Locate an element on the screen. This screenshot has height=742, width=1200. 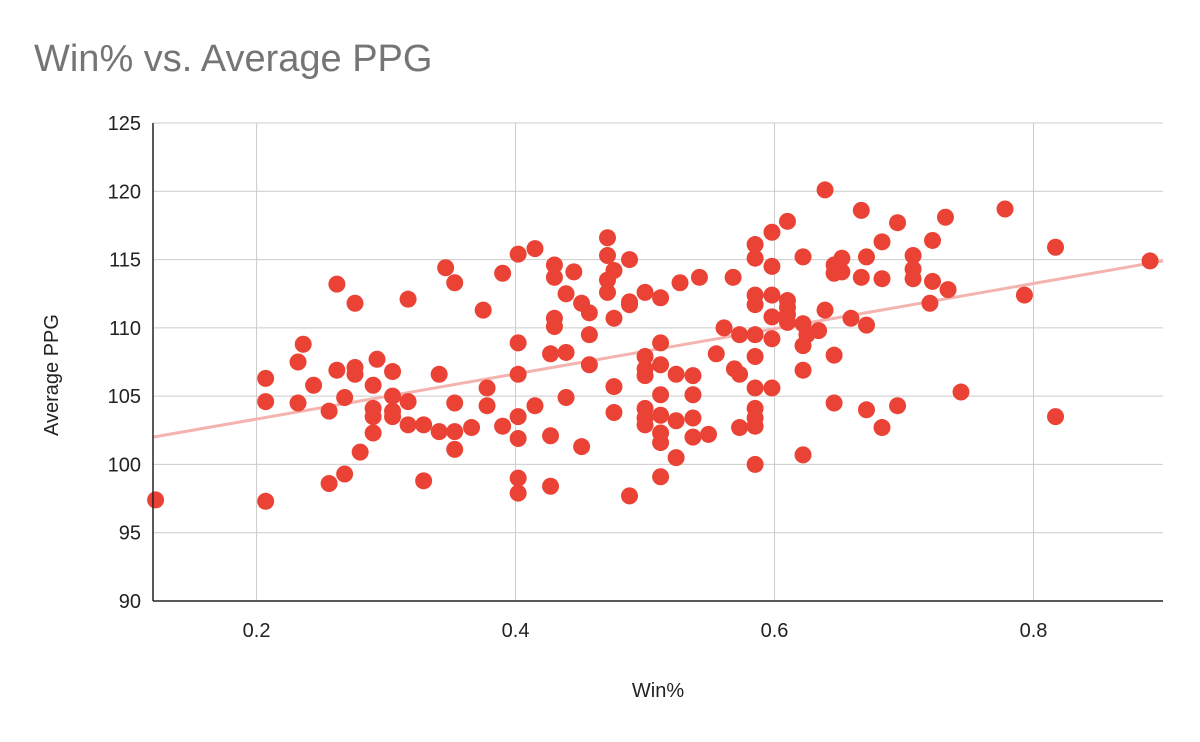
chart-title: Win% vs. Average PPG is located at coordinates (233, 59).